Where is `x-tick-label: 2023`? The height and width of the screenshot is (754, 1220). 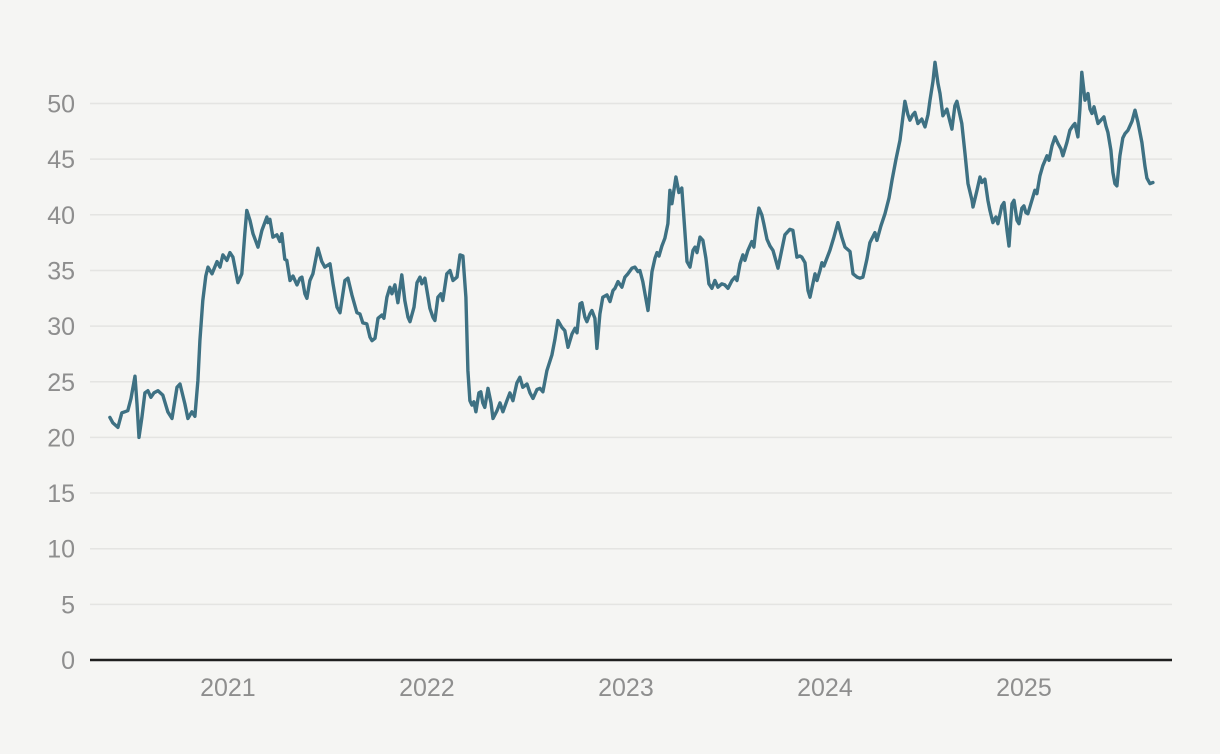
x-tick-label: 2023 is located at coordinates (626, 688).